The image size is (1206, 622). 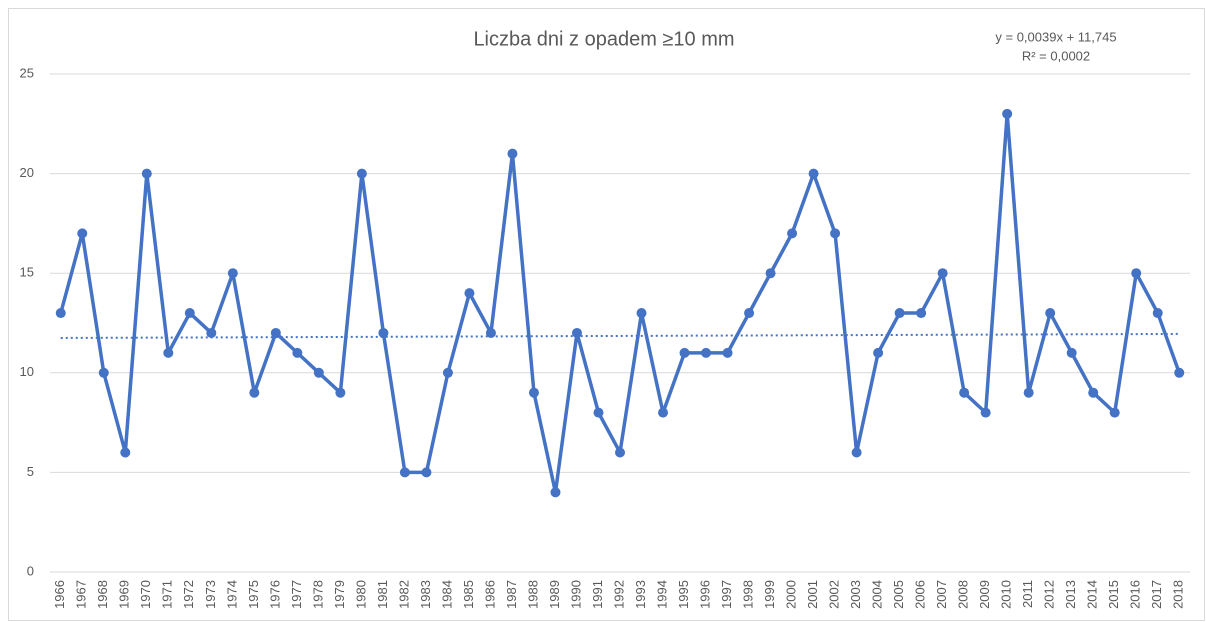 What do you see at coordinates (791, 594) in the screenshot?
I see `x-tick-label: 2000` at bounding box center [791, 594].